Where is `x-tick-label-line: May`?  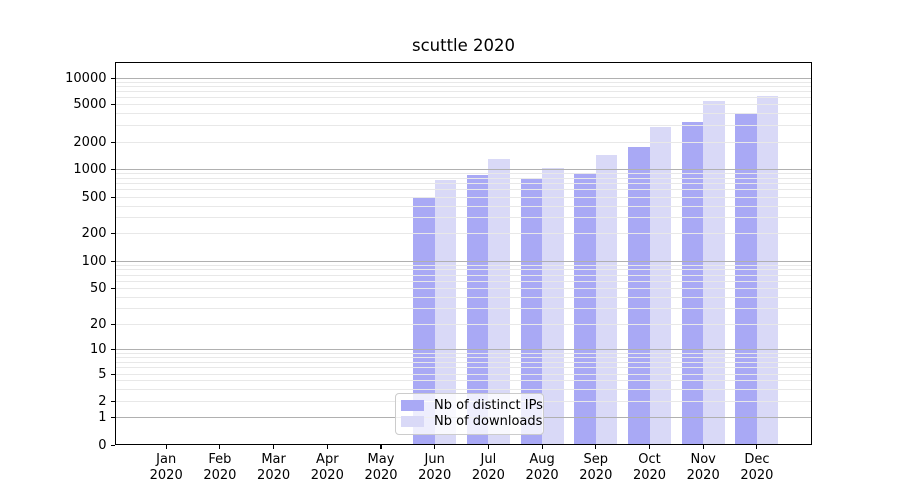 x-tick-label-line: May is located at coordinates (381, 459).